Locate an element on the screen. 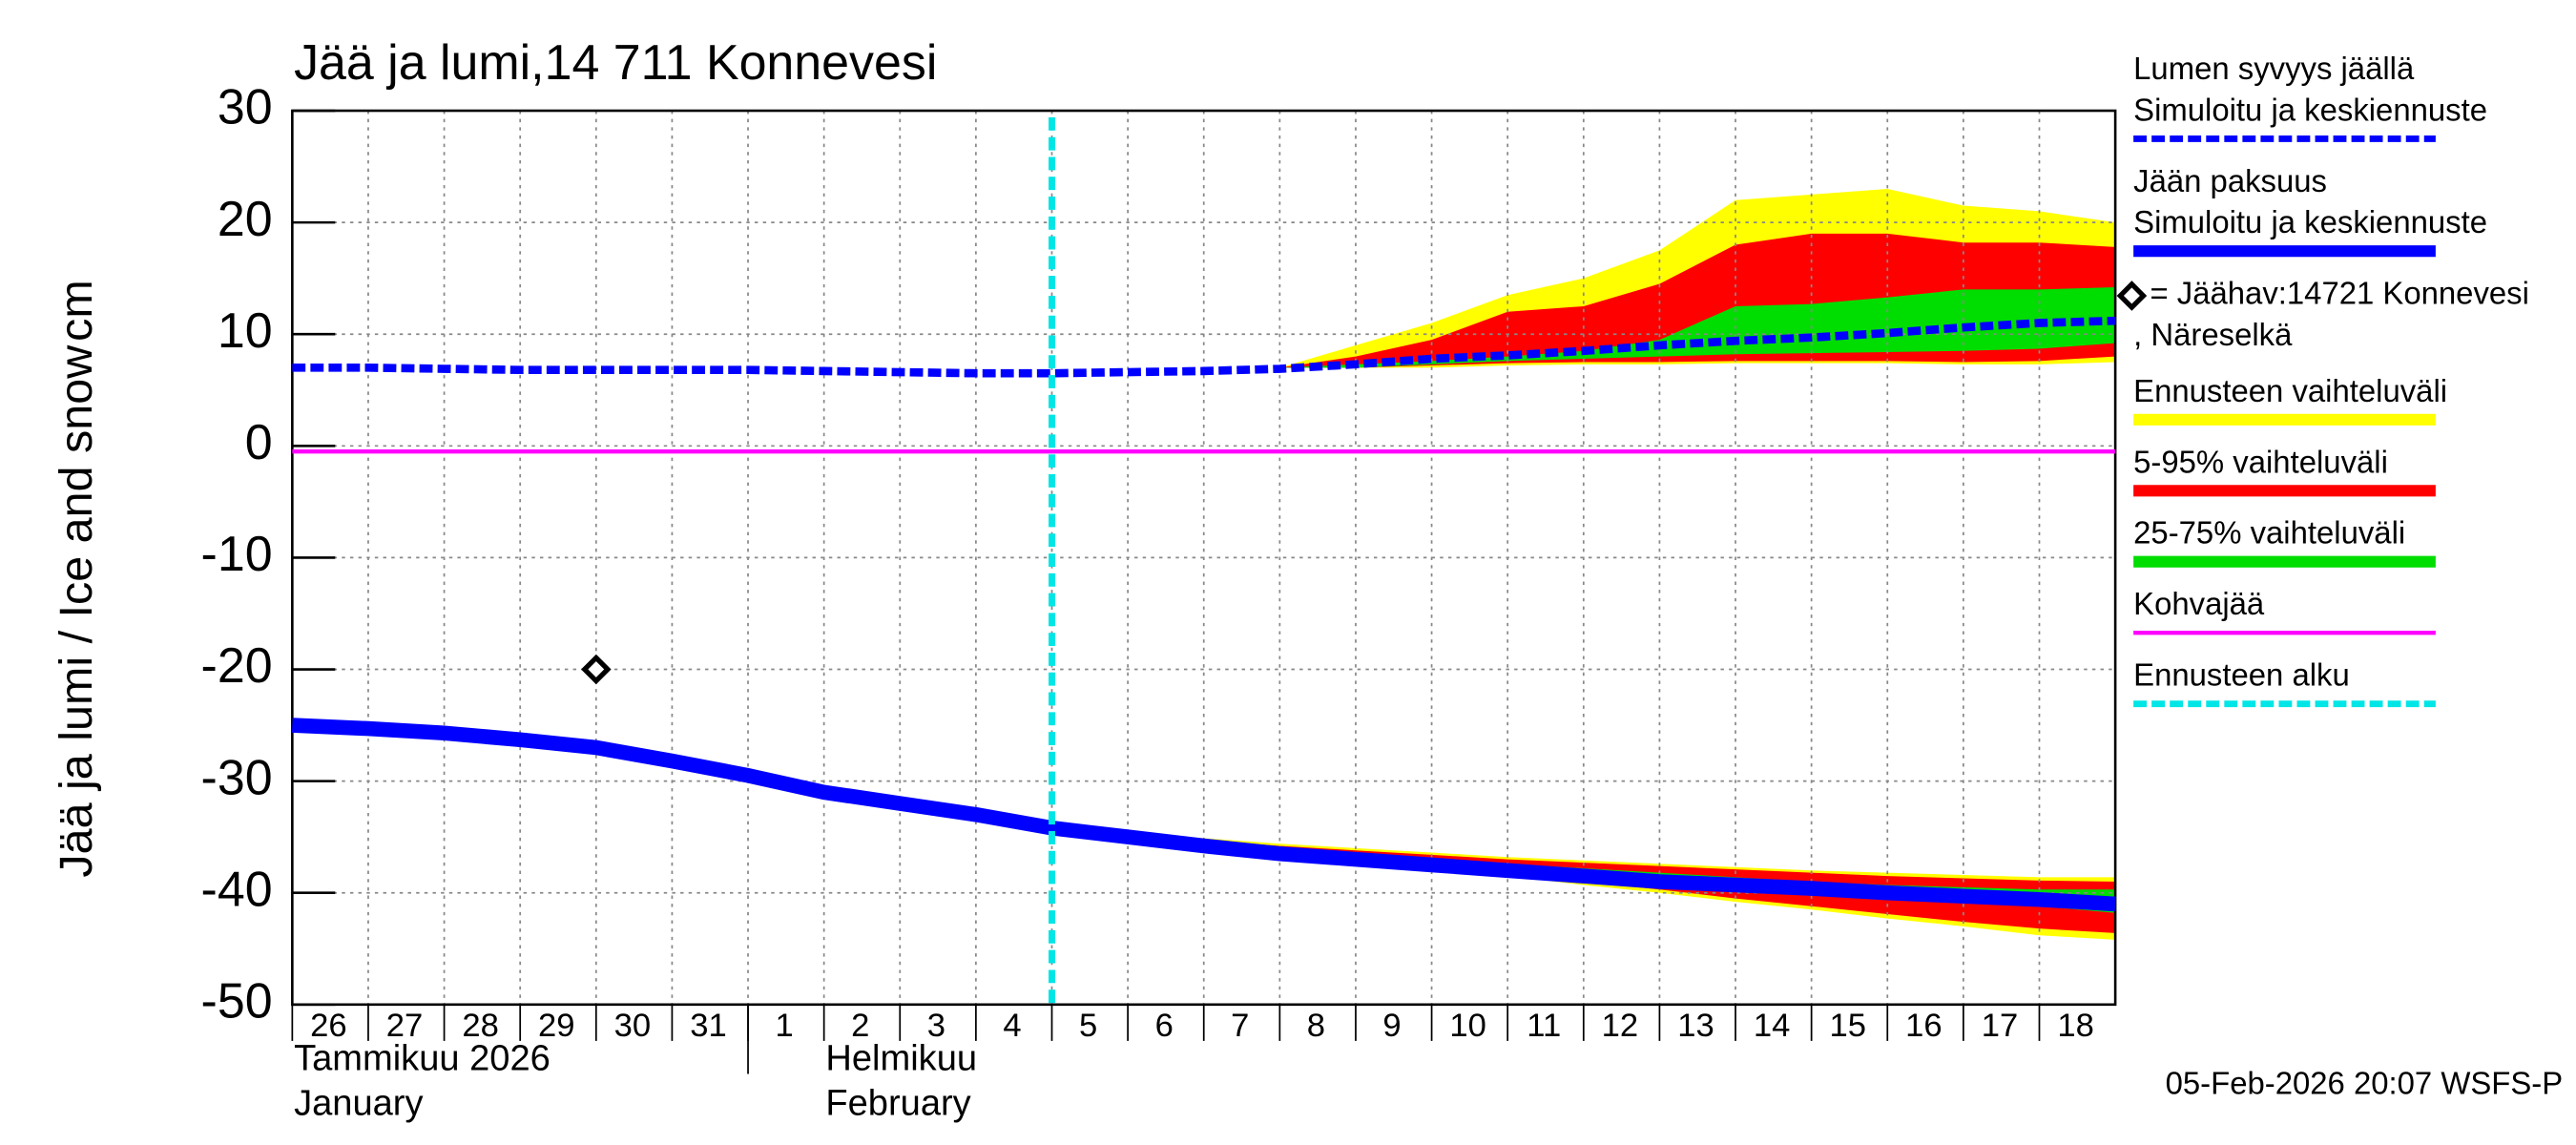  y-axis-unit: cm is located at coordinates (76, 311).